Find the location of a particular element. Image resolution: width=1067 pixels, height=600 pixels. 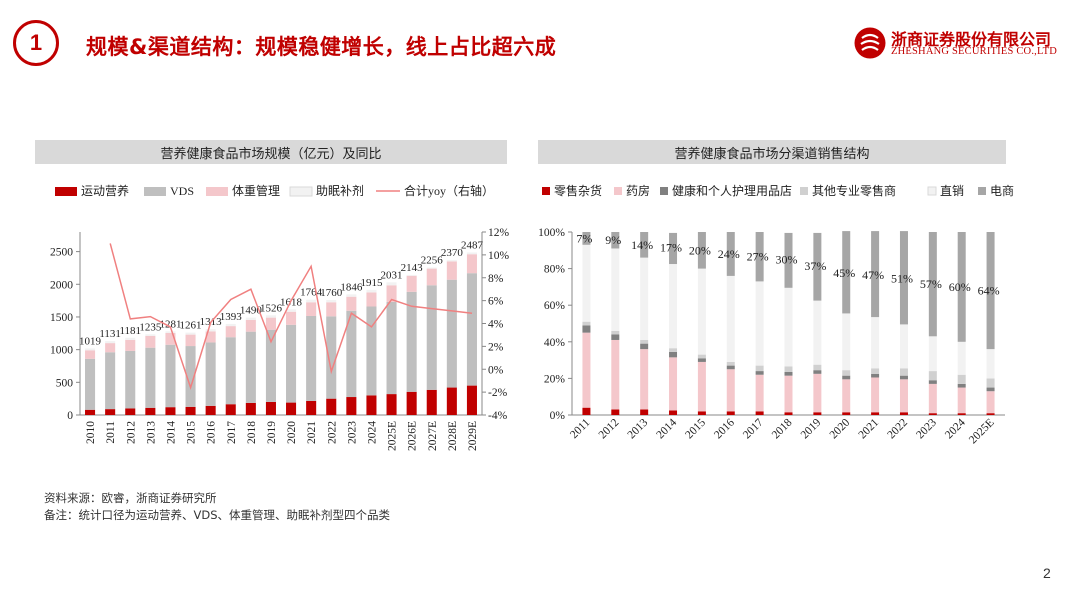

y2-tick-label: 2% is located at coordinates (496, 347).